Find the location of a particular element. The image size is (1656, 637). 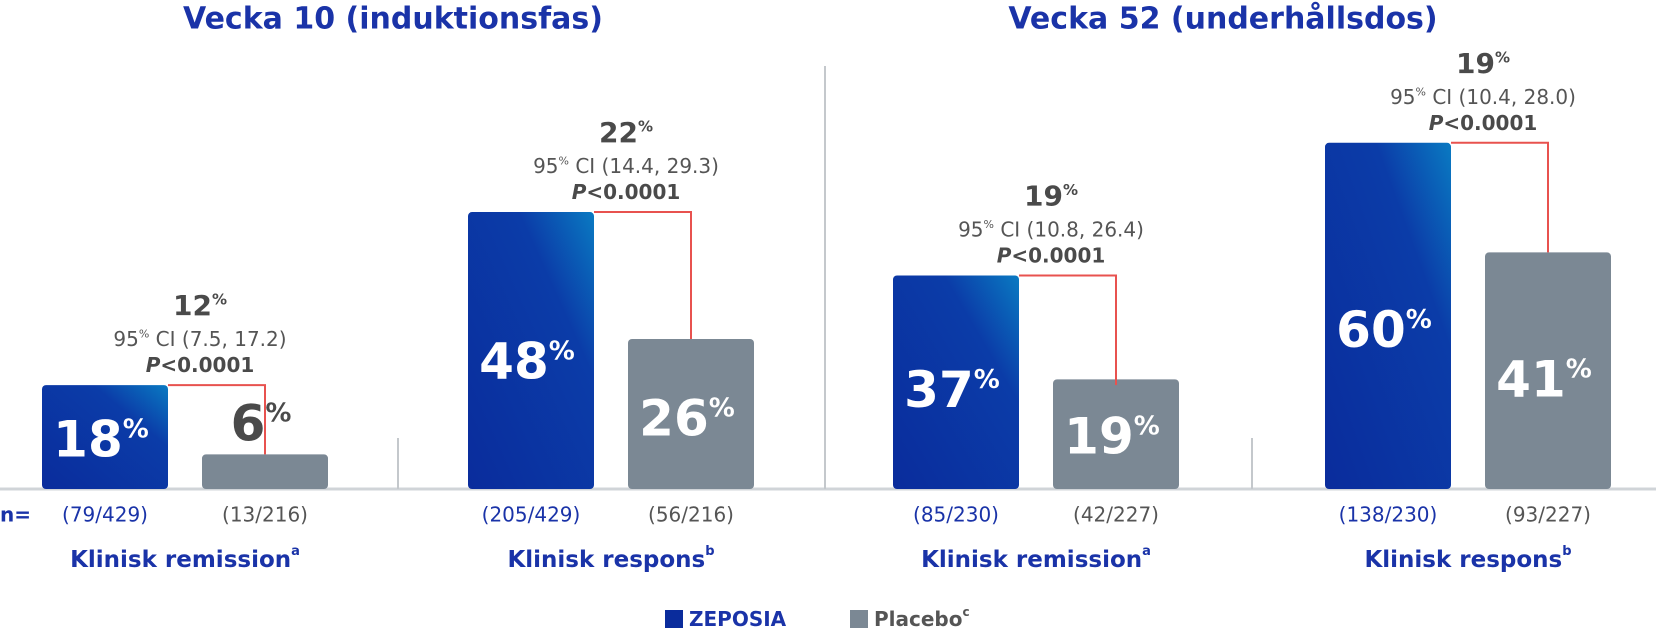

difference-label: 22% is located at coordinates (626, 132).